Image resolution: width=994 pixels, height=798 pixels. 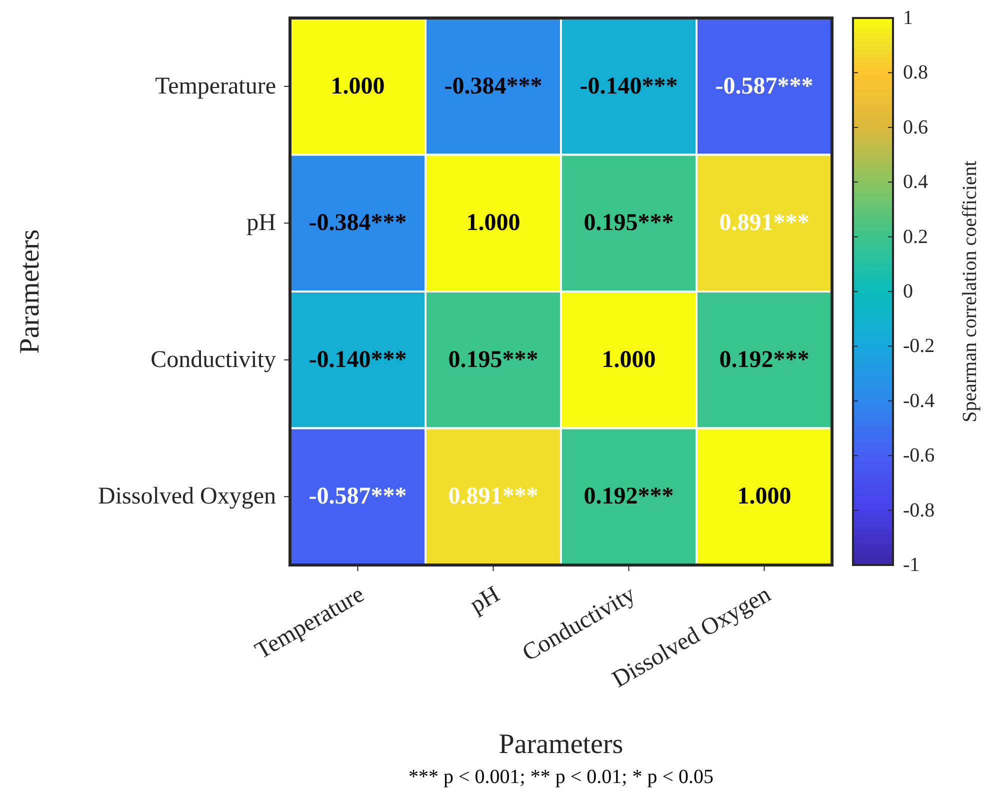 What do you see at coordinates (261, 223) in the screenshot?
I see `y-tick-label: pH` at bounding box center [261, 223].